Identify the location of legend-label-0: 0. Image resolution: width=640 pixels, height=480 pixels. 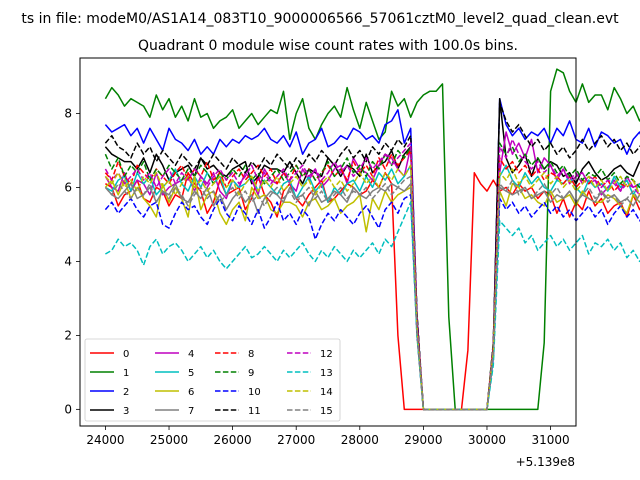
(126, 354).